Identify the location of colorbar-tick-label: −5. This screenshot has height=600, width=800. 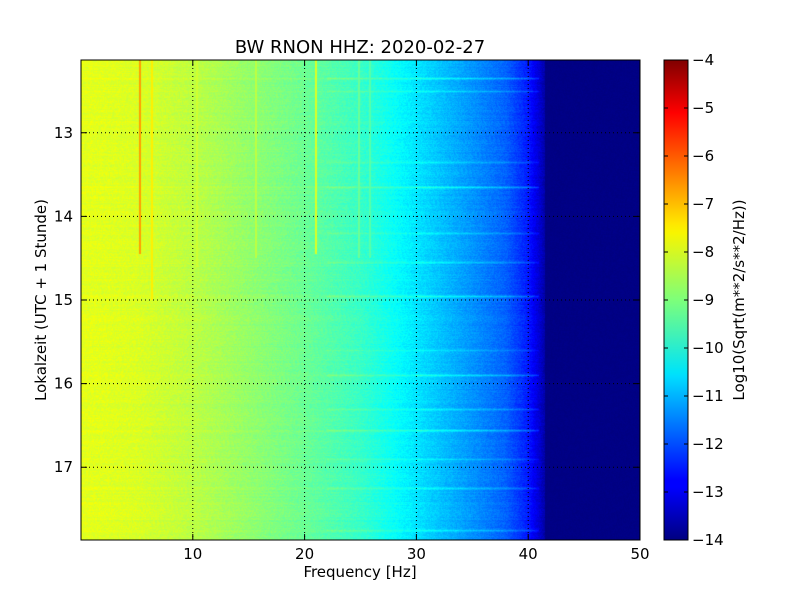
(703, 108).